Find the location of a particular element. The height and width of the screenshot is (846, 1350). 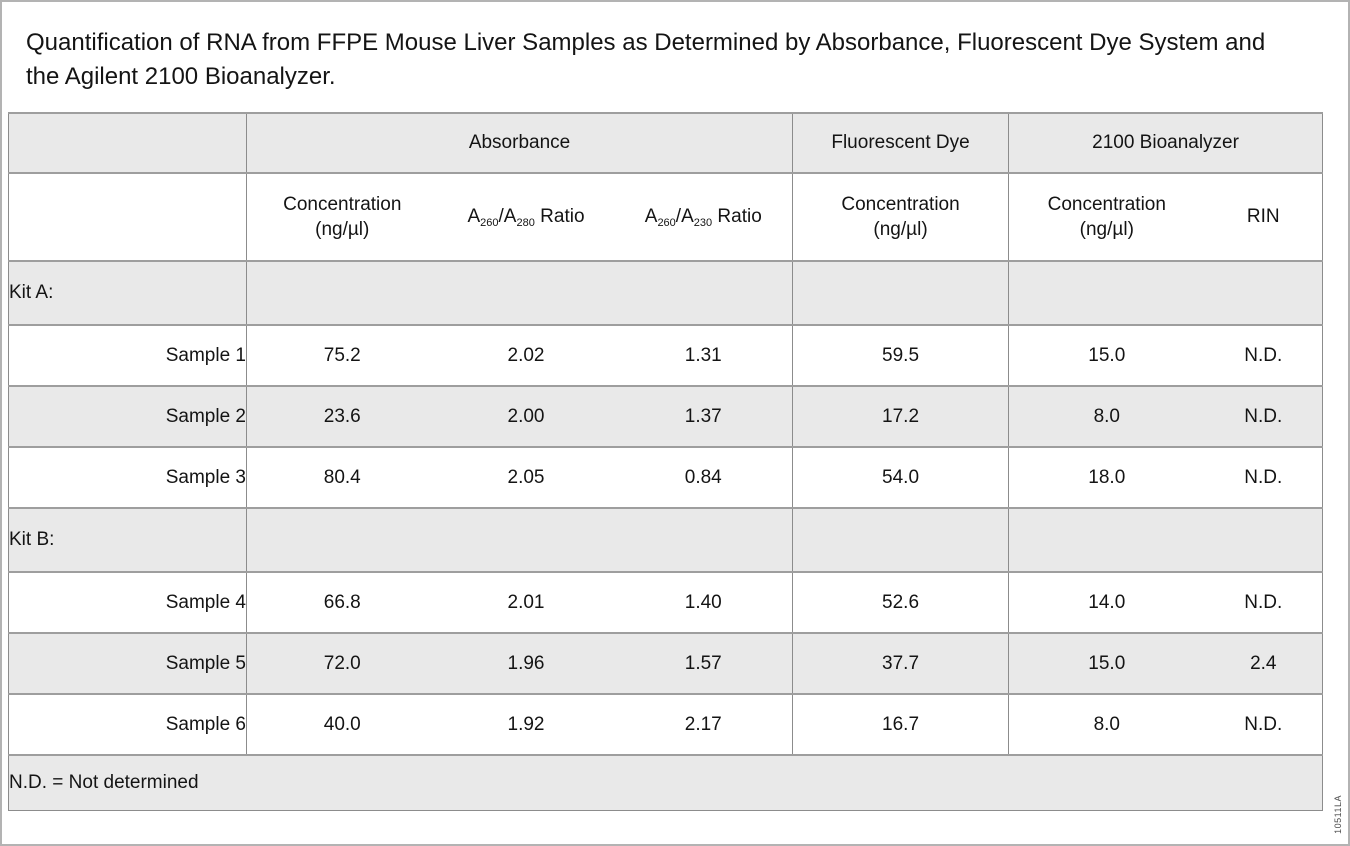

cell-a260-a230: 1.31 is located at coordinates (704, 355).